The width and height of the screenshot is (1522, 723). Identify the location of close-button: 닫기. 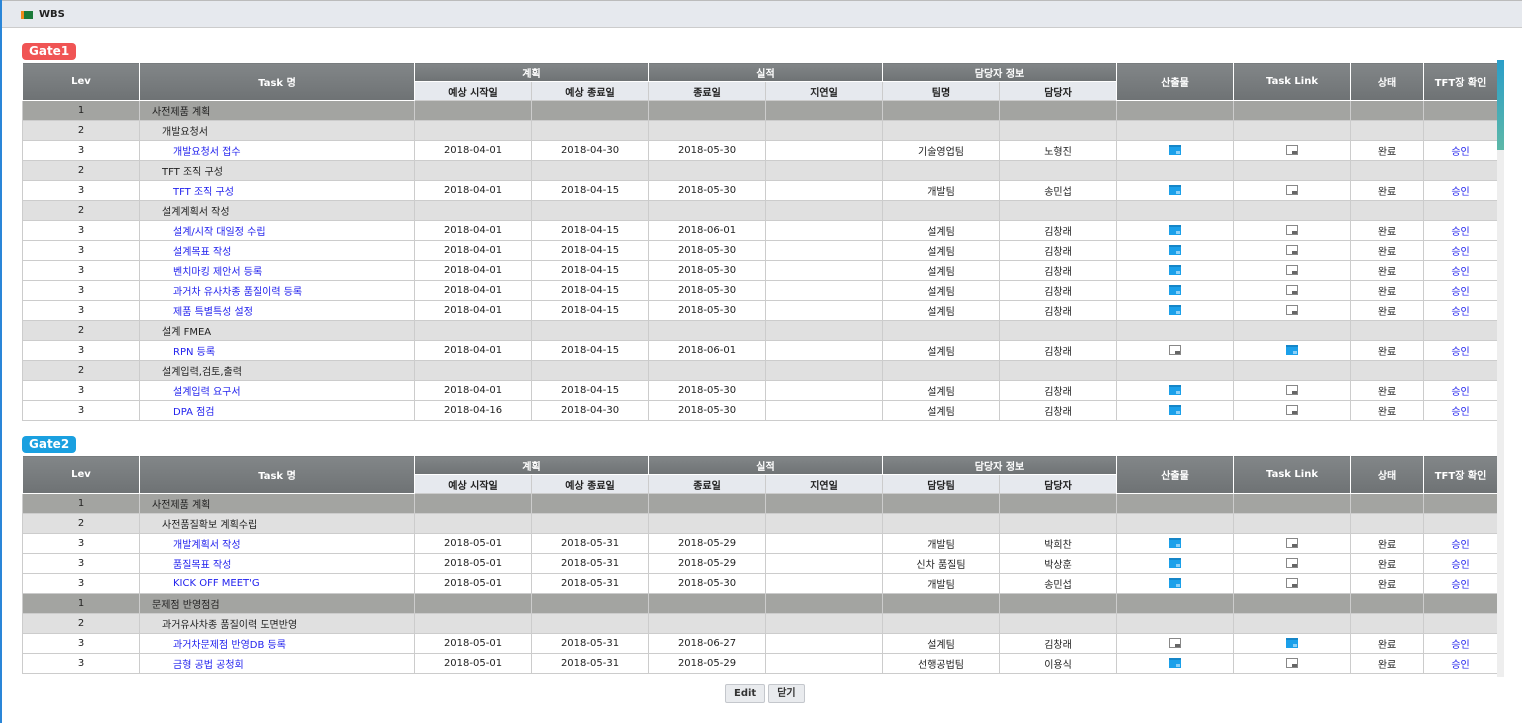
(786, 693).